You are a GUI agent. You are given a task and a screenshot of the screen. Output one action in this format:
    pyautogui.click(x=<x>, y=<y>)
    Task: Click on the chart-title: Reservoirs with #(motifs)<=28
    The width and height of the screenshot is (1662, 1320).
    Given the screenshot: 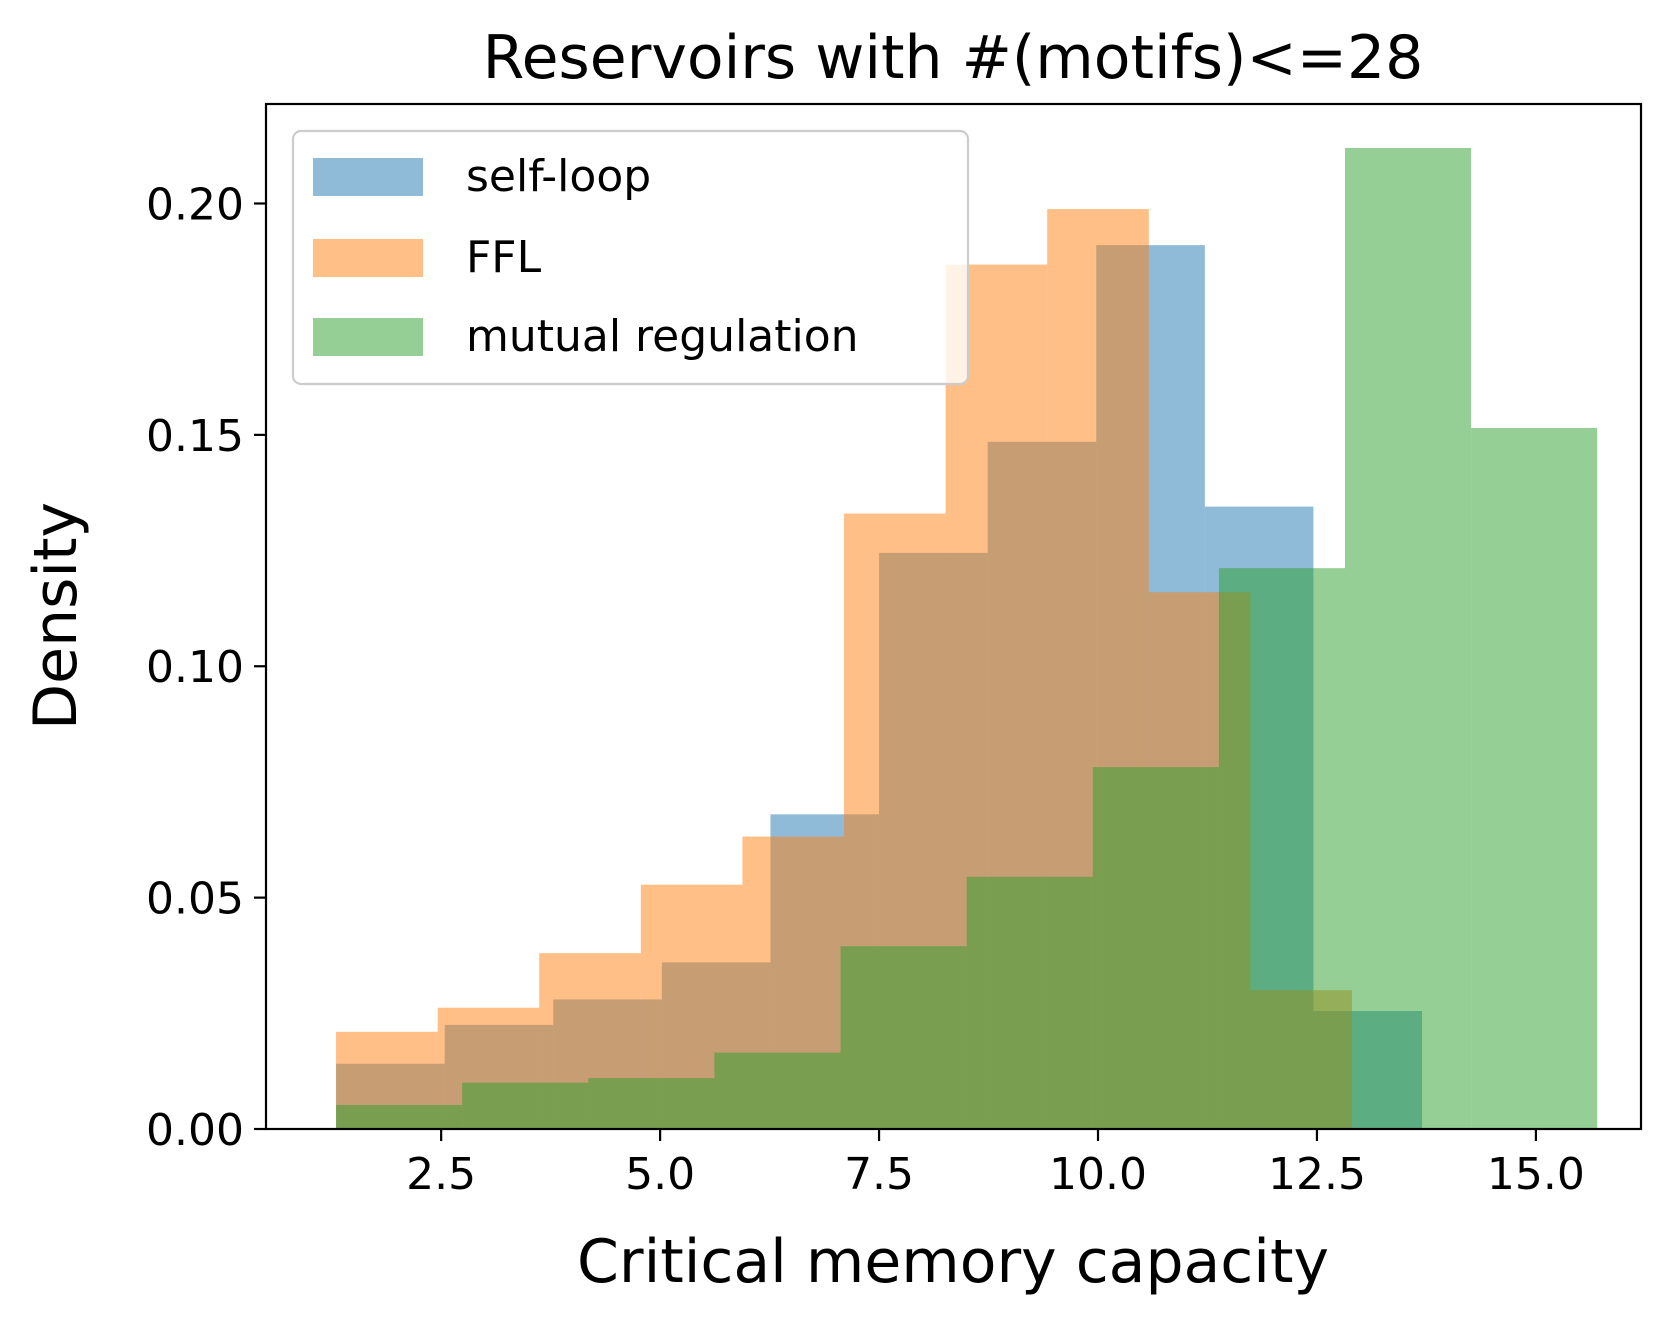 What is the action you would take?
    pyautogui.click(x=953, y=58)
    